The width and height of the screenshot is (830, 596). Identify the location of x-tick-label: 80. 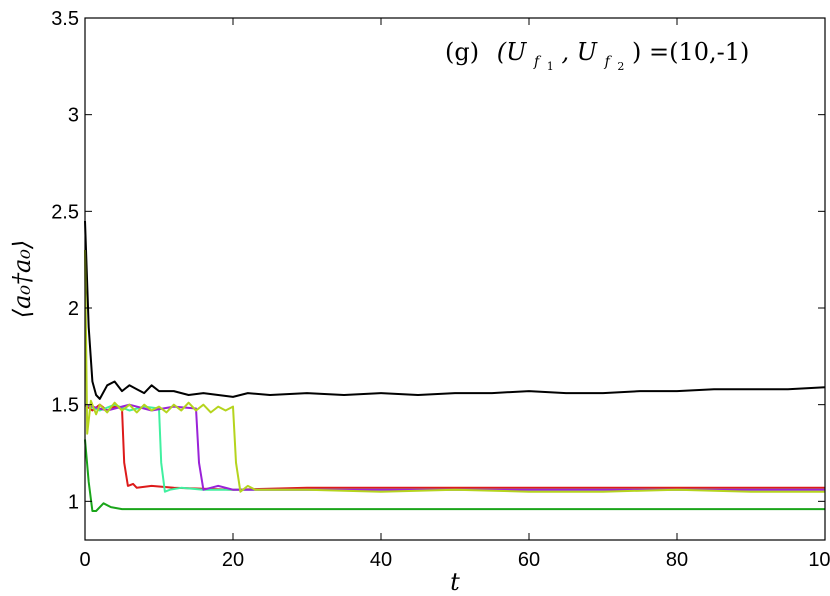
(677, 560).